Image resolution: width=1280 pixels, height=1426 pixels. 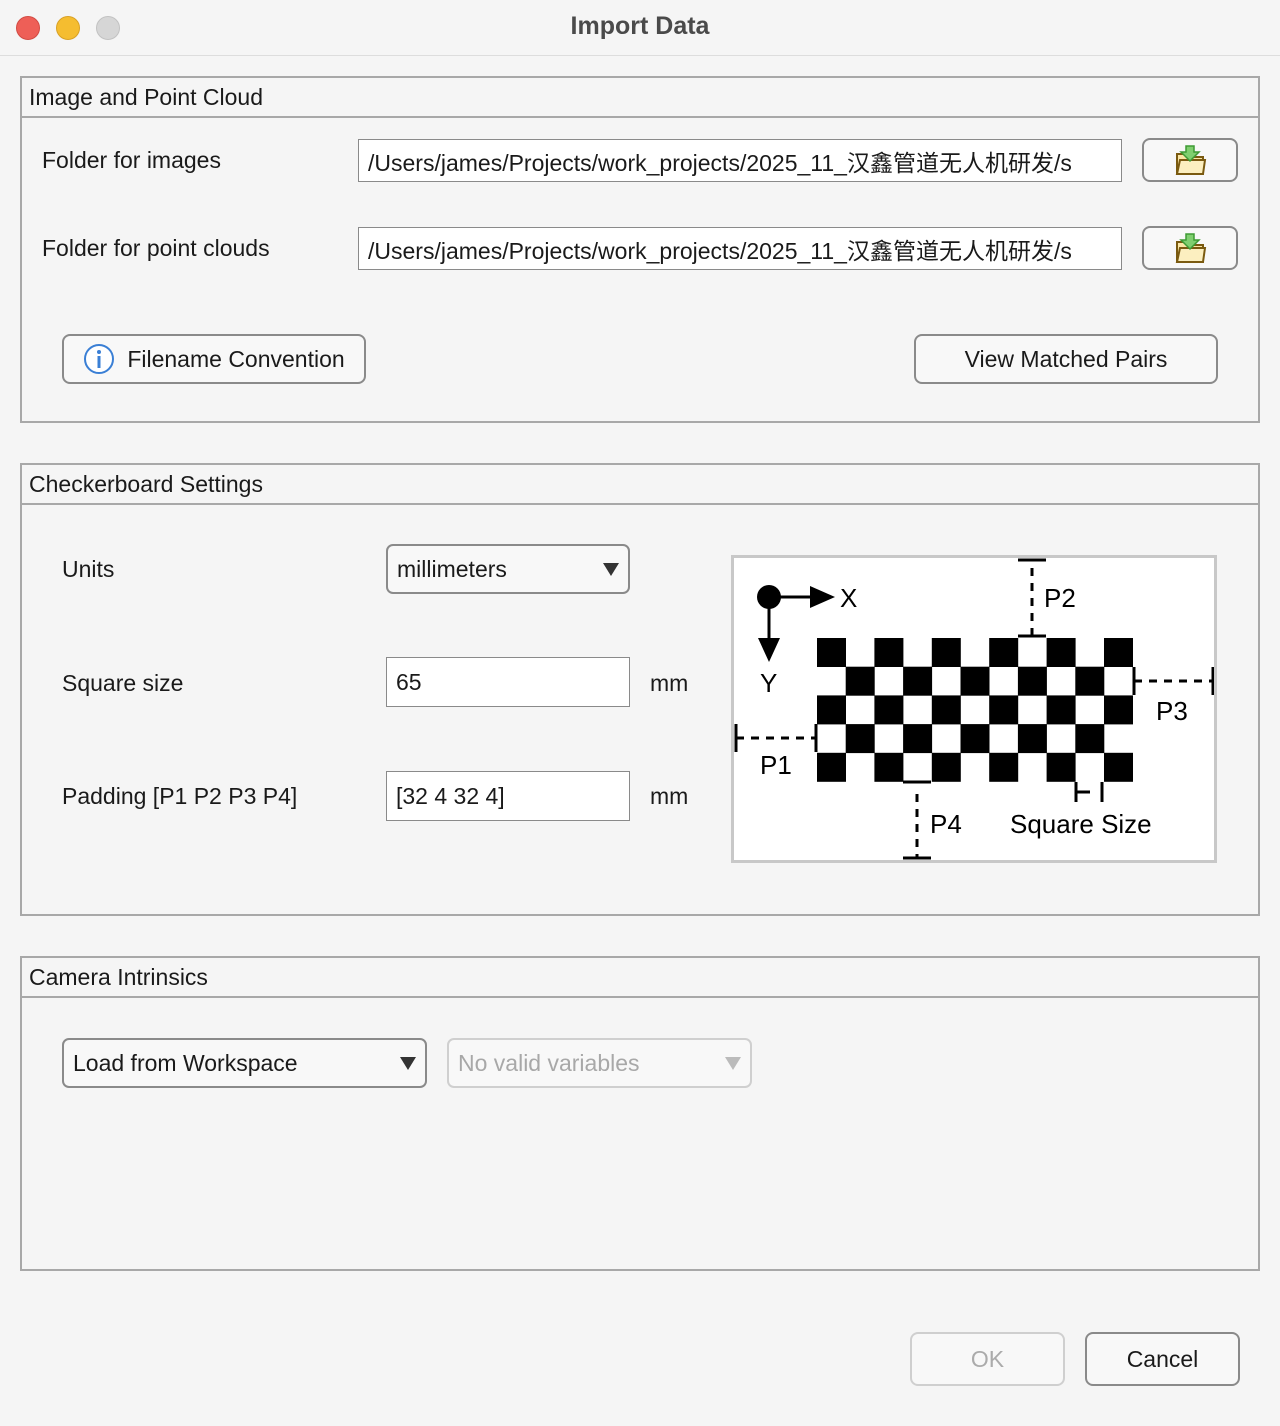 What do you see at coordinates (776, 765) in the screenshot?
I see `p1-label: P1` at bounding box center [776, 765].